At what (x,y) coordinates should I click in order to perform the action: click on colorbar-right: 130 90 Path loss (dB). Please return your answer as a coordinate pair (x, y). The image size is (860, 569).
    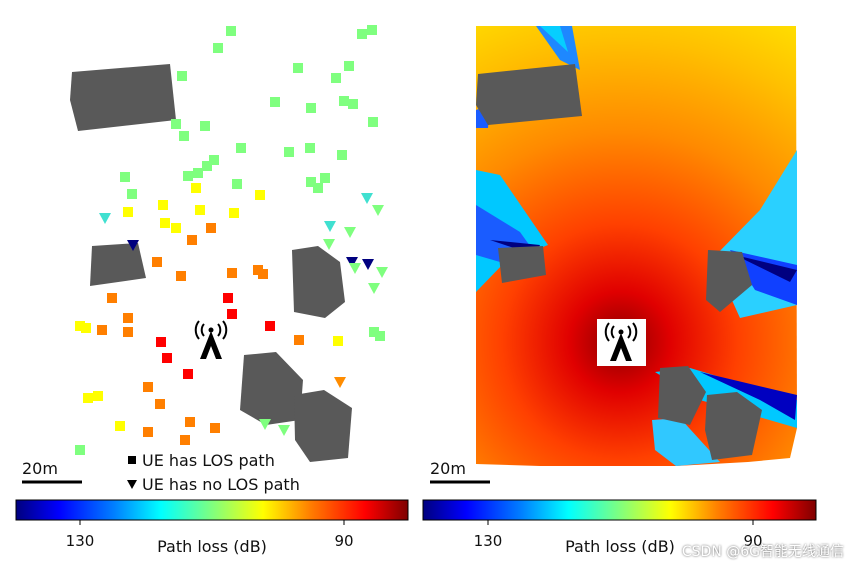
    Looking at the image, I should click on (619, 527).